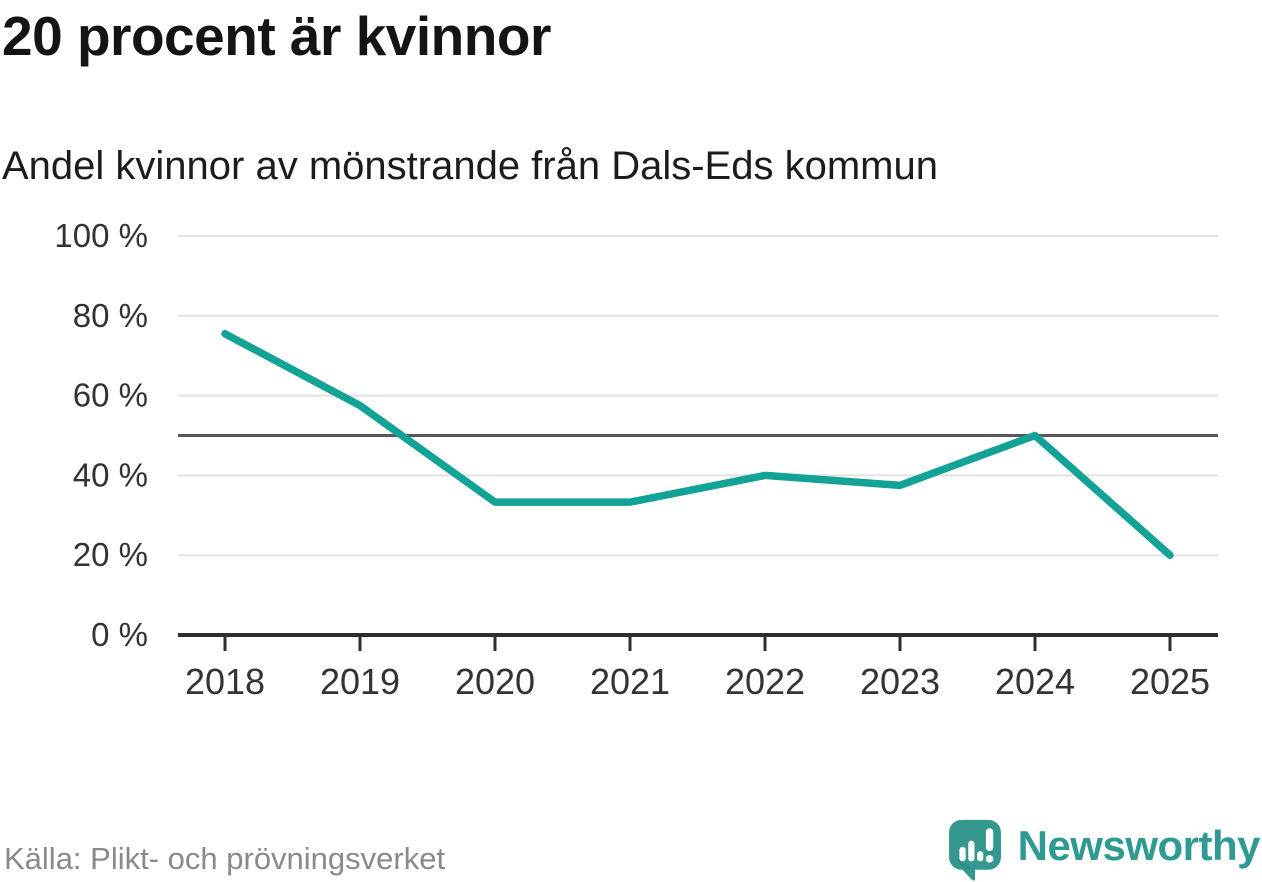 This screenshot has width=1262, height=882. I want to click on chart-title: 20 procent är kvinnor, so click(276, 36).